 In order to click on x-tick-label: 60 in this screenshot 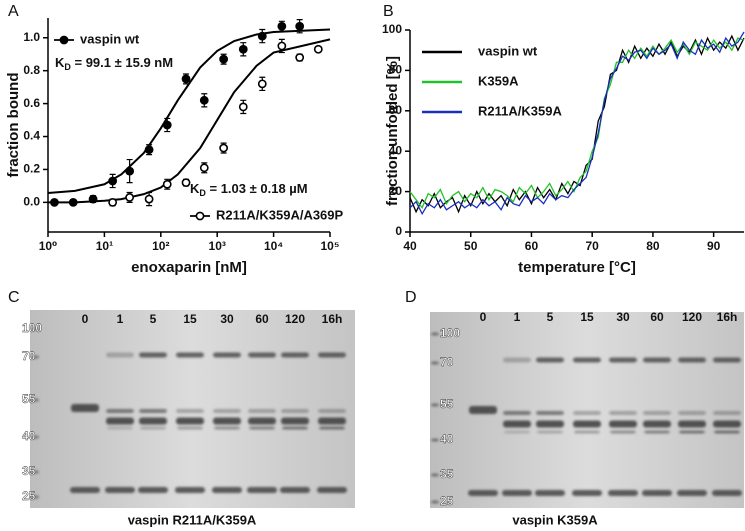, I will do `click(532, 246)`.